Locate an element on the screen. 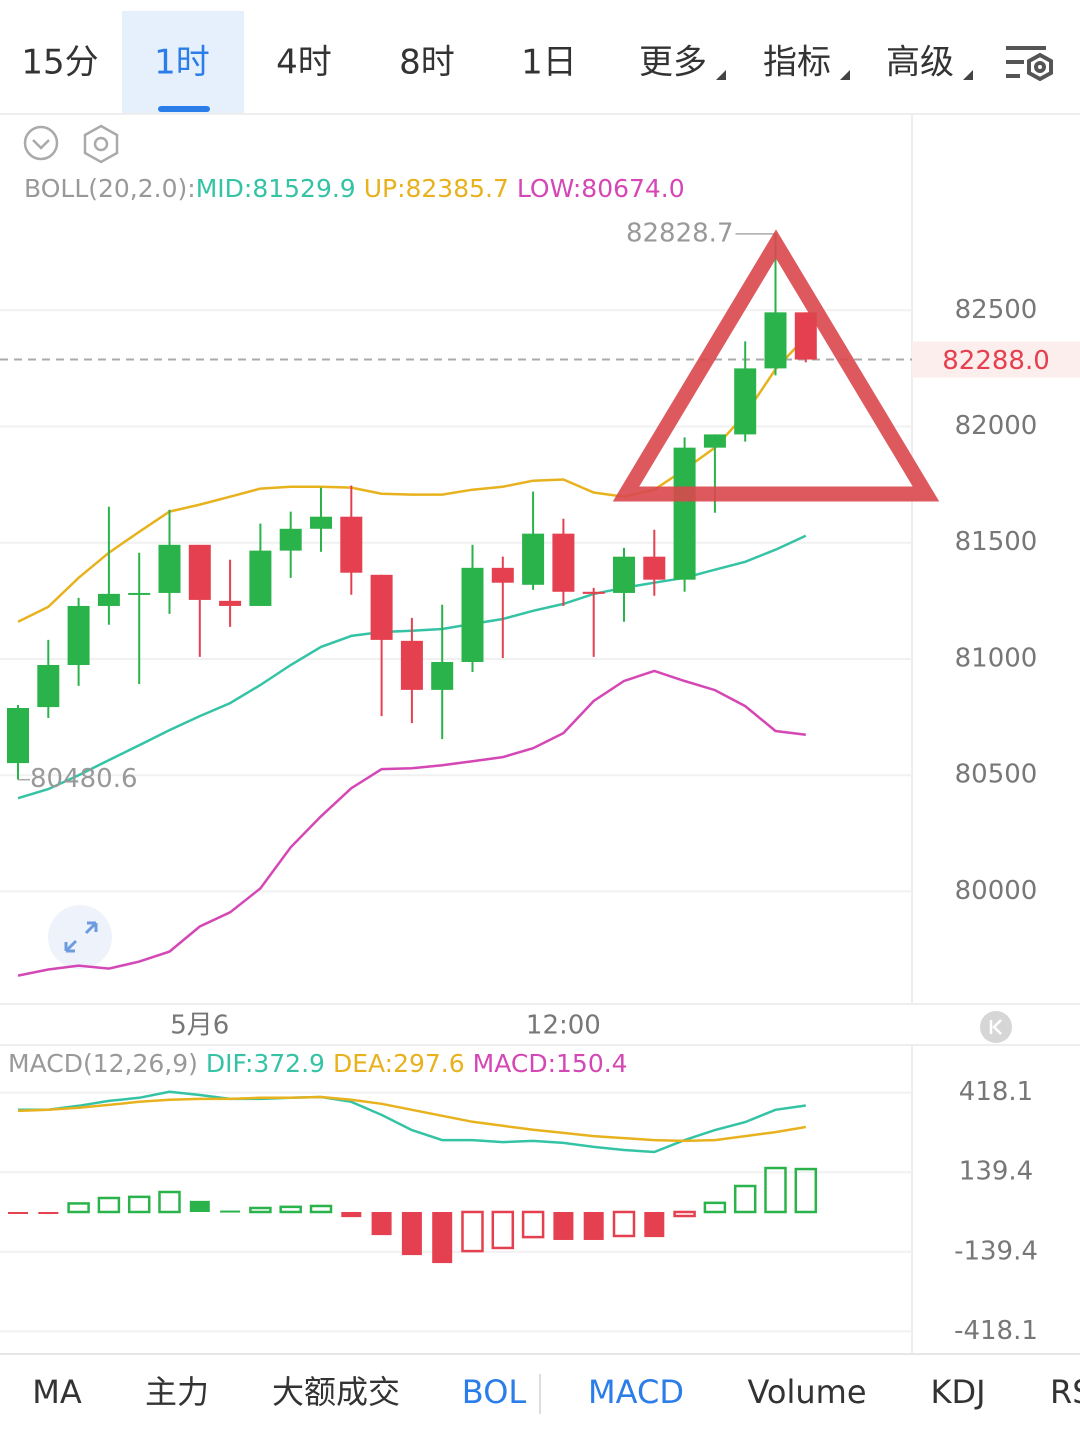  y-tick-label: 139.4 is located at coordinates (996, 1172).